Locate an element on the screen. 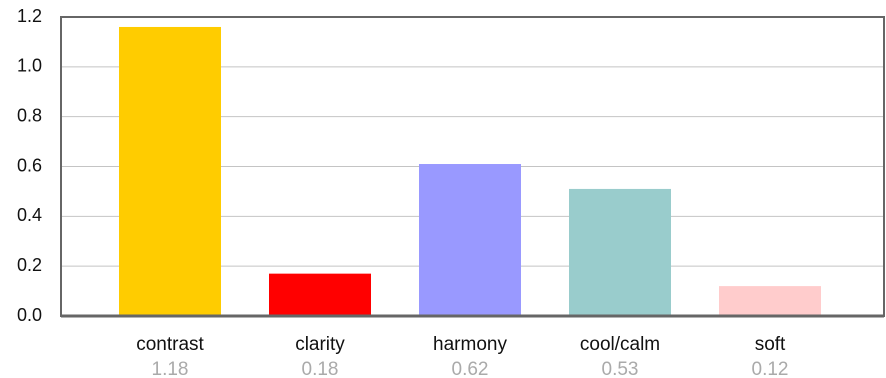 The width and height of the screenshot is (886, 378). y-tick-label: 0.0 is located at coordinates (29, 315).